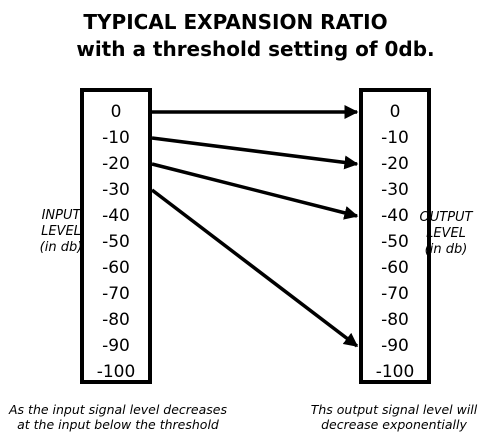 Image resolution: width=487 pixels, height=438 pixels. I want to click on input-caption-line-1: As the input signal level decreases, so click(118, 409).